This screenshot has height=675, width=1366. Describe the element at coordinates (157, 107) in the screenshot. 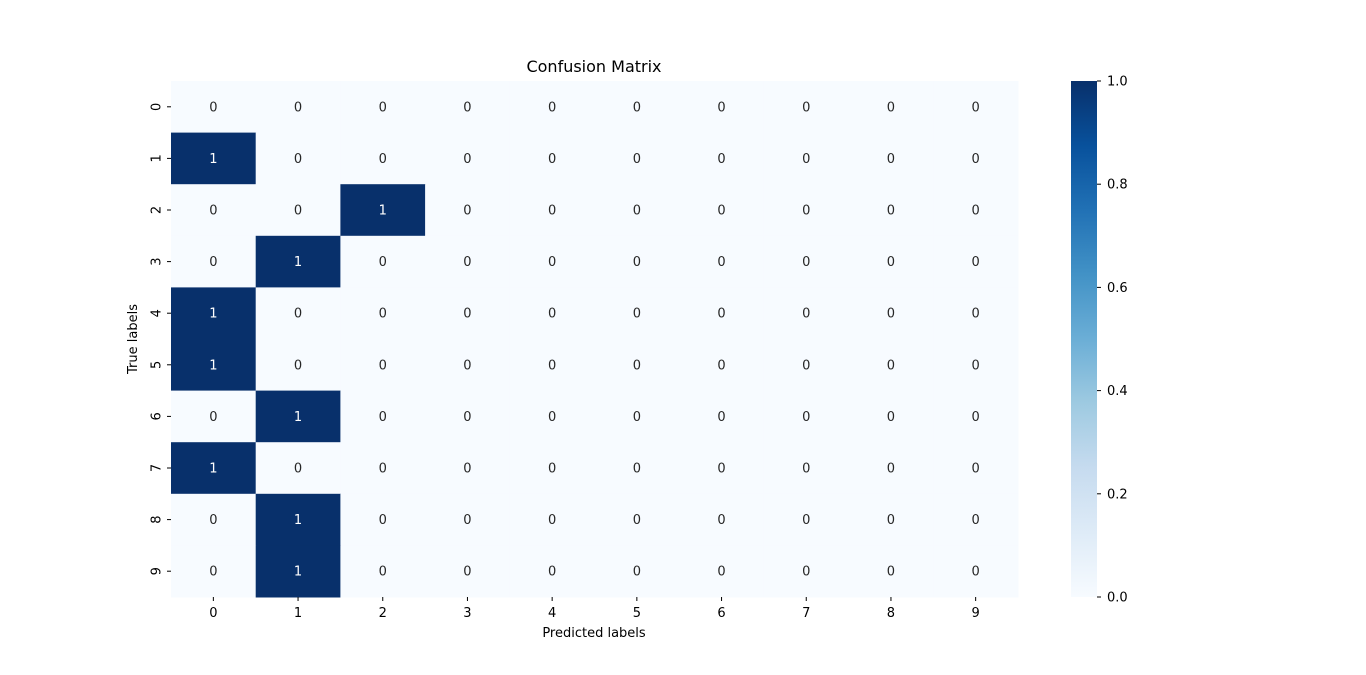

I see `y-tick-label: 0` at that location.